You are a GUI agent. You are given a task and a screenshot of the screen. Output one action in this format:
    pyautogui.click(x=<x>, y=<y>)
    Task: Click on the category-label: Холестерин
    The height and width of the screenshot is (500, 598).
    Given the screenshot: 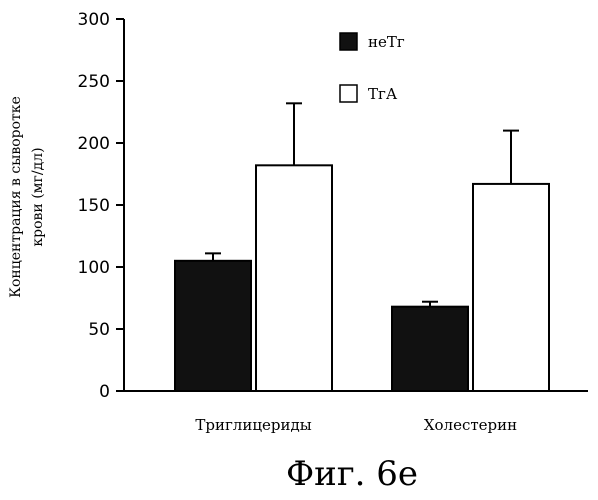 What is the action you would take?
    pyautogui.click(x=470, y=425)
    